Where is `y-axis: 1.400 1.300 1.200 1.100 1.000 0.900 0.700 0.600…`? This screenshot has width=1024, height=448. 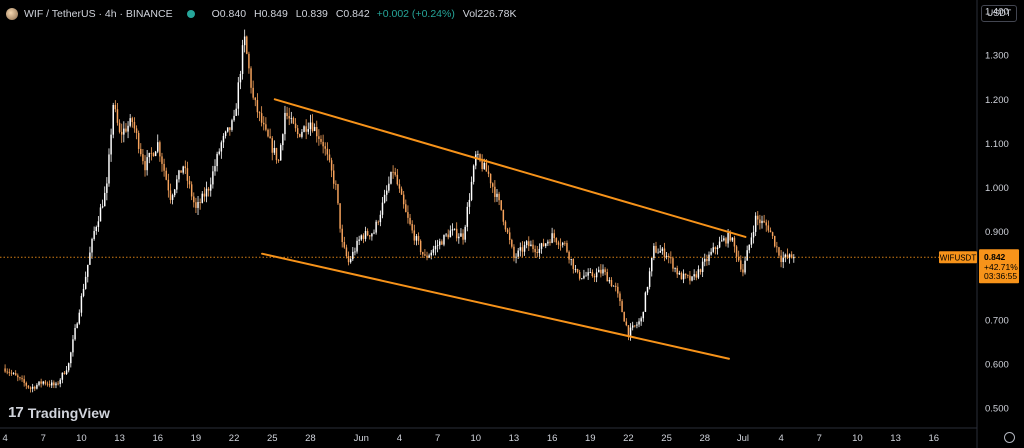
y-axis: 1.400 1.300 1.200 1.100 1.000 0.900 0.700 0.600… is located at coordinates (997, 211).